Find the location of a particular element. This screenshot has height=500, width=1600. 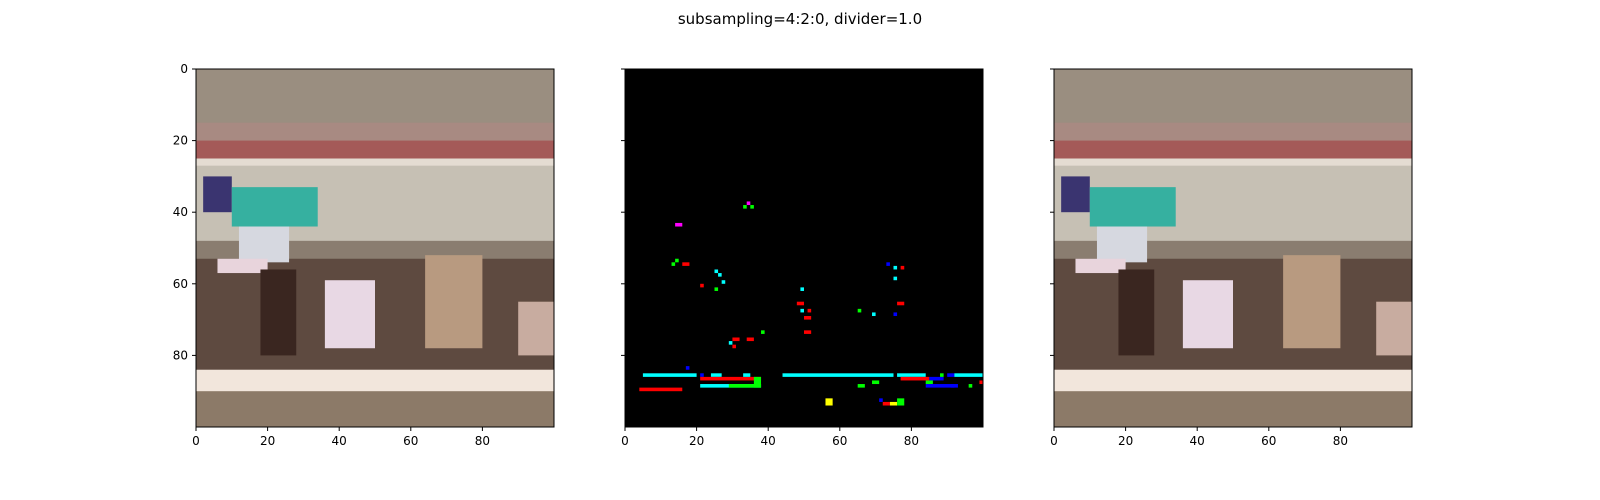

x-tick-label-0: 0 is located at coordinates (1054, 441).